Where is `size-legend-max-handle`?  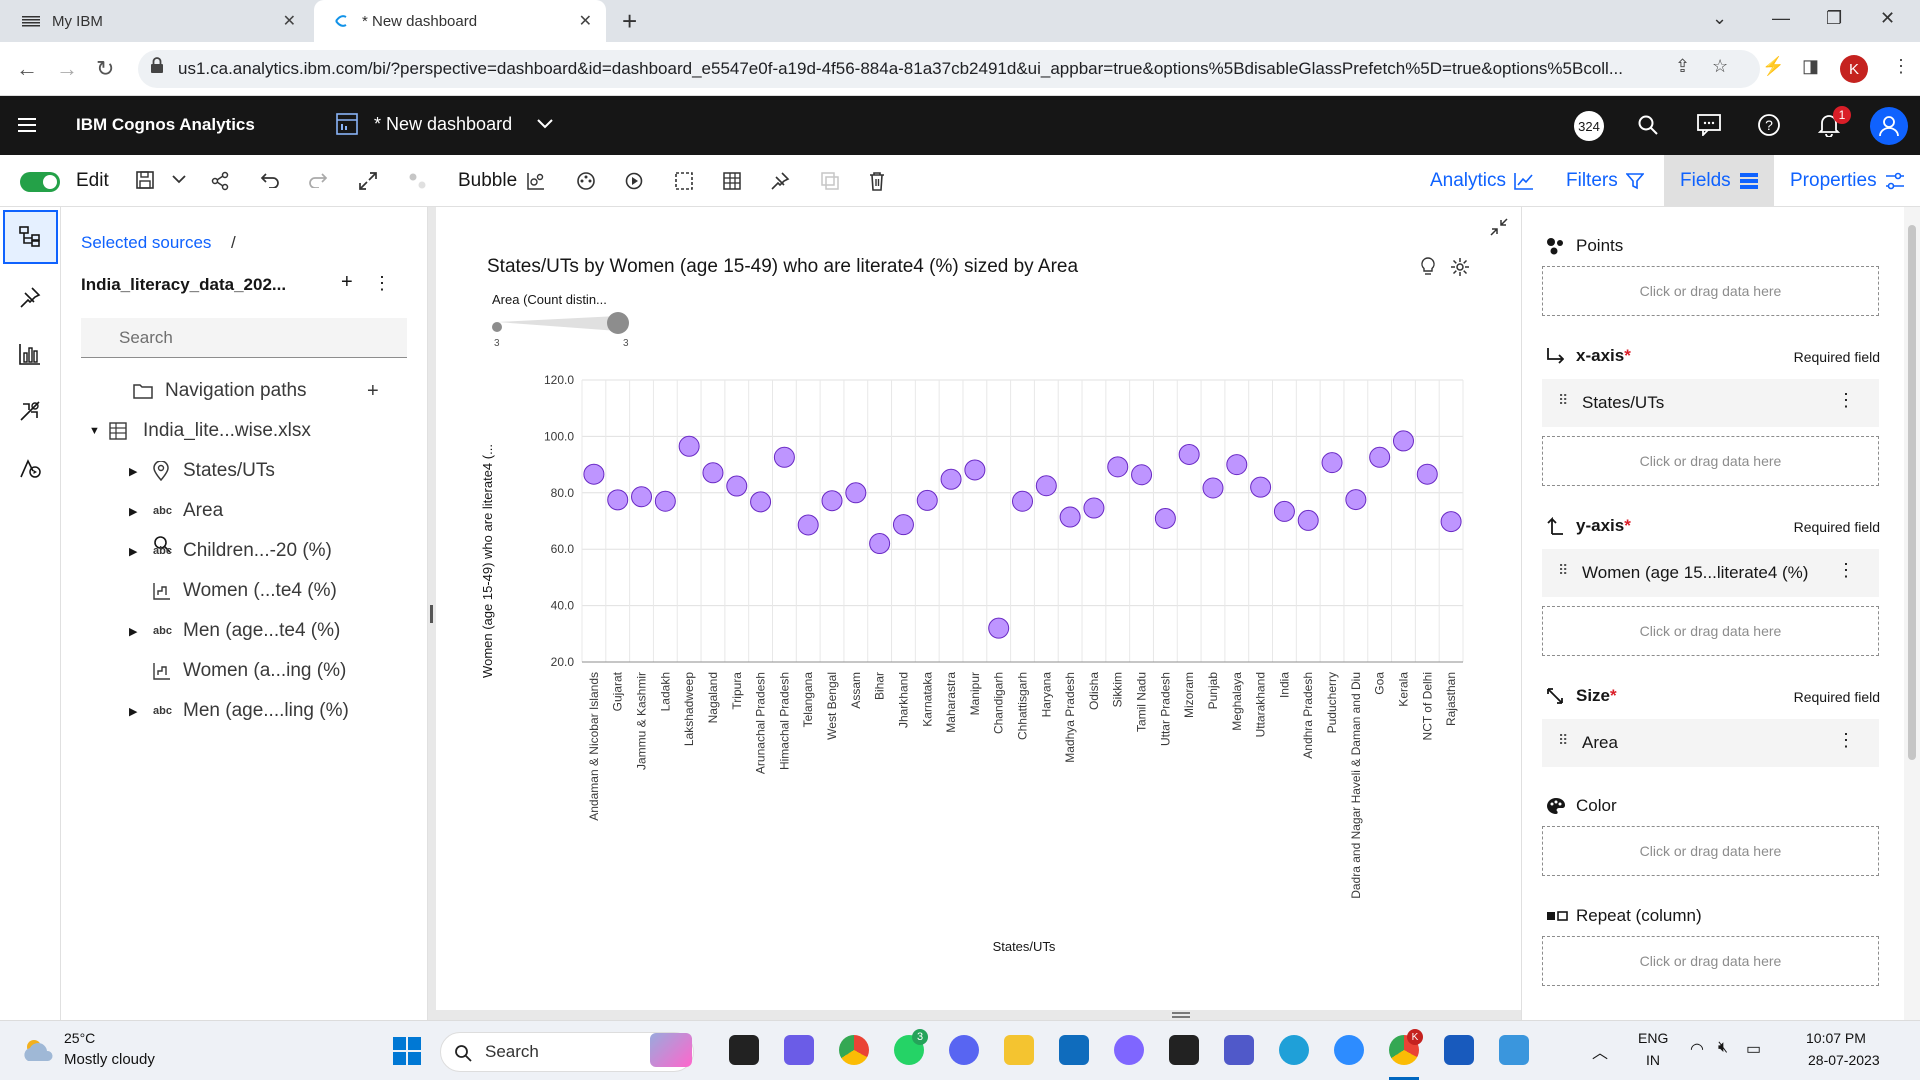 size-legend-max-handle is located at coordinates (618, 323).